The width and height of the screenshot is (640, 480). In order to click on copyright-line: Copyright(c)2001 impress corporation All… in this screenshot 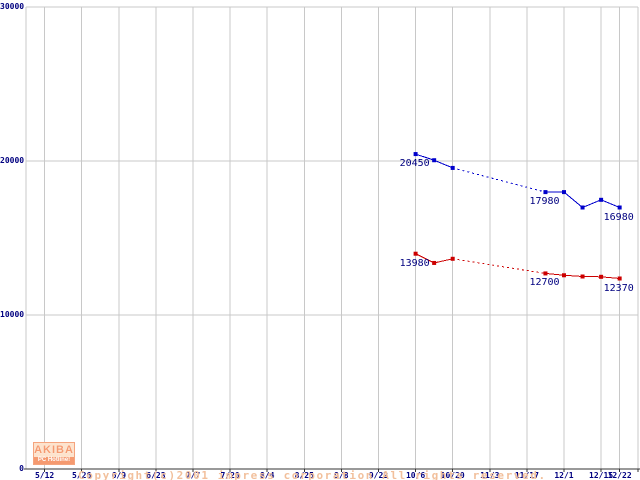, I will do `click(312, 474)`.